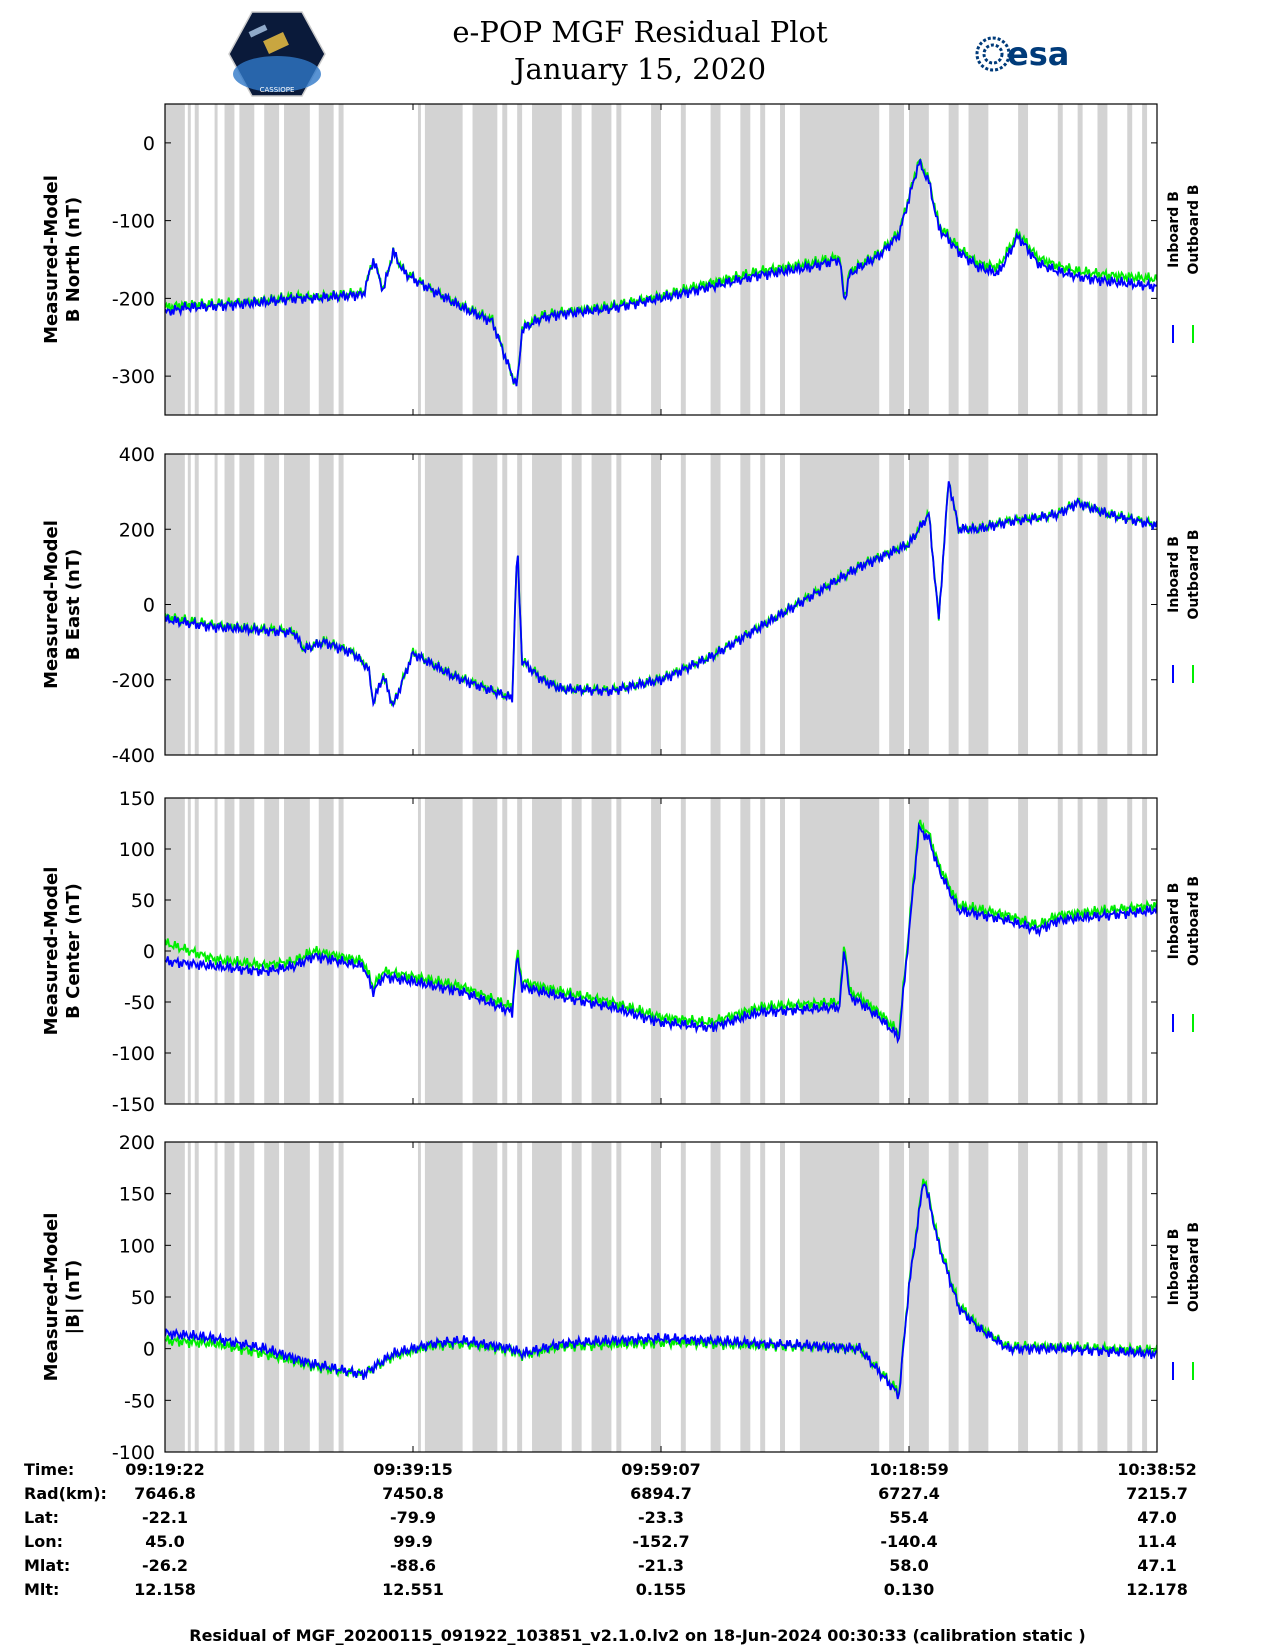  I want to click on info-value: -79.9, so click(413, 1517).